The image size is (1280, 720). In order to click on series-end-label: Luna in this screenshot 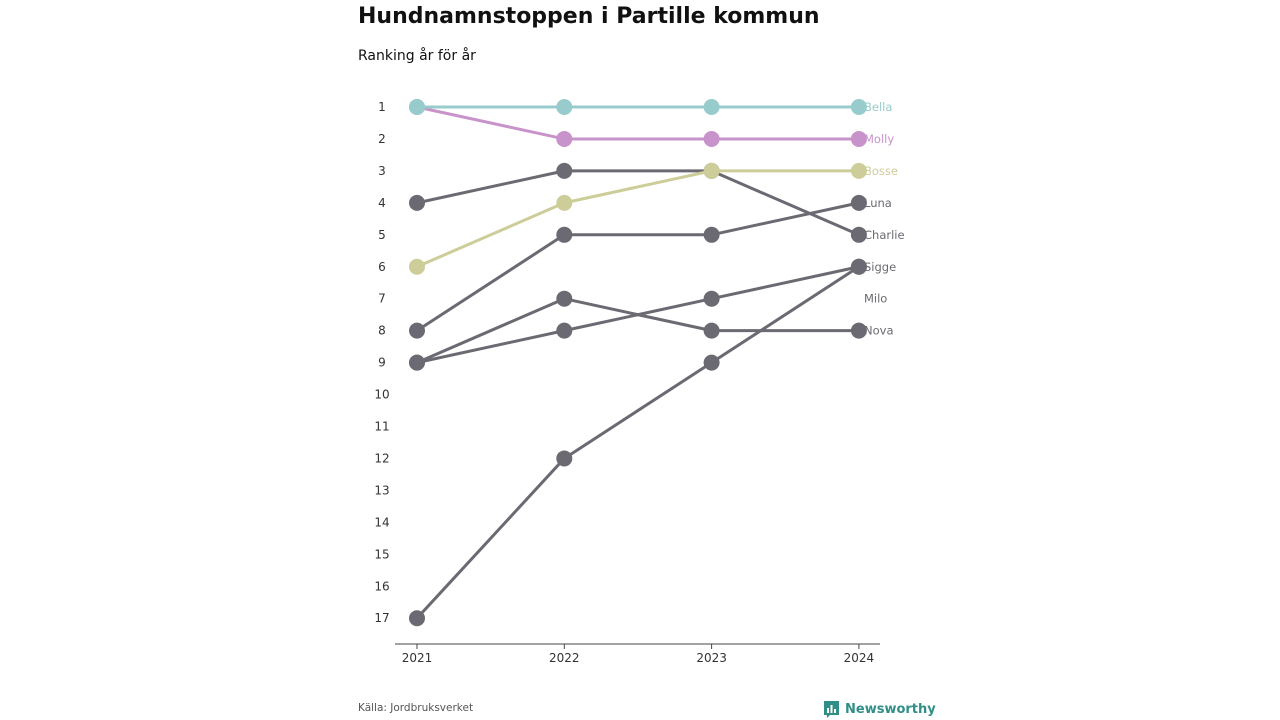, I will do `click(878, 203)`.